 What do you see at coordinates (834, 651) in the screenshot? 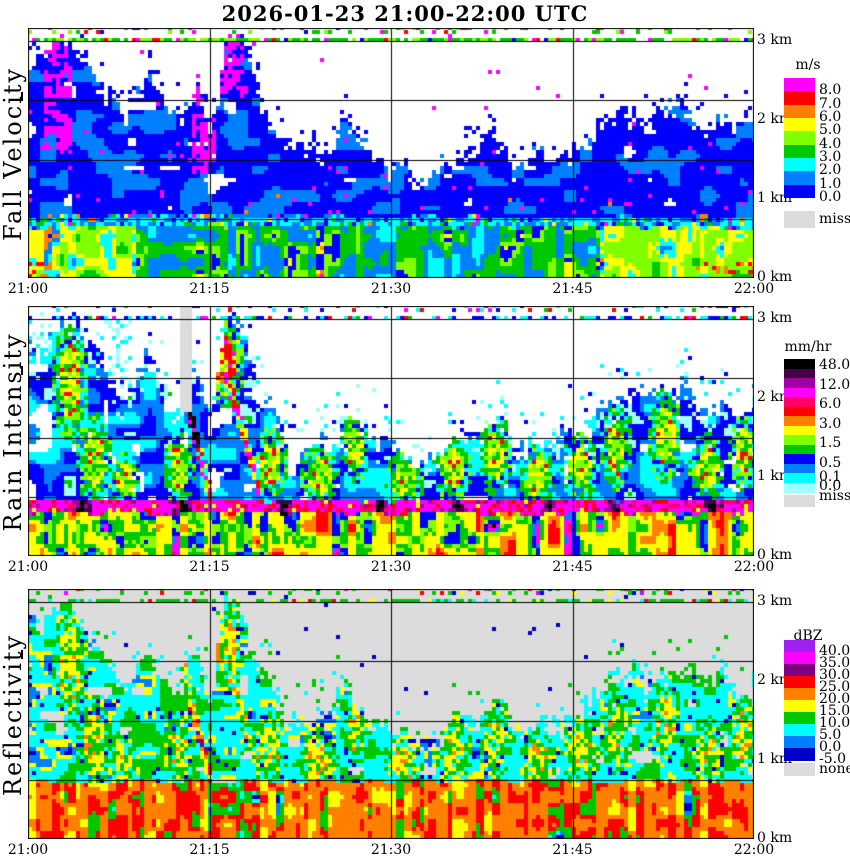
I see `colorbar-tick-label: 40.0` at bounding box center [834, 651].